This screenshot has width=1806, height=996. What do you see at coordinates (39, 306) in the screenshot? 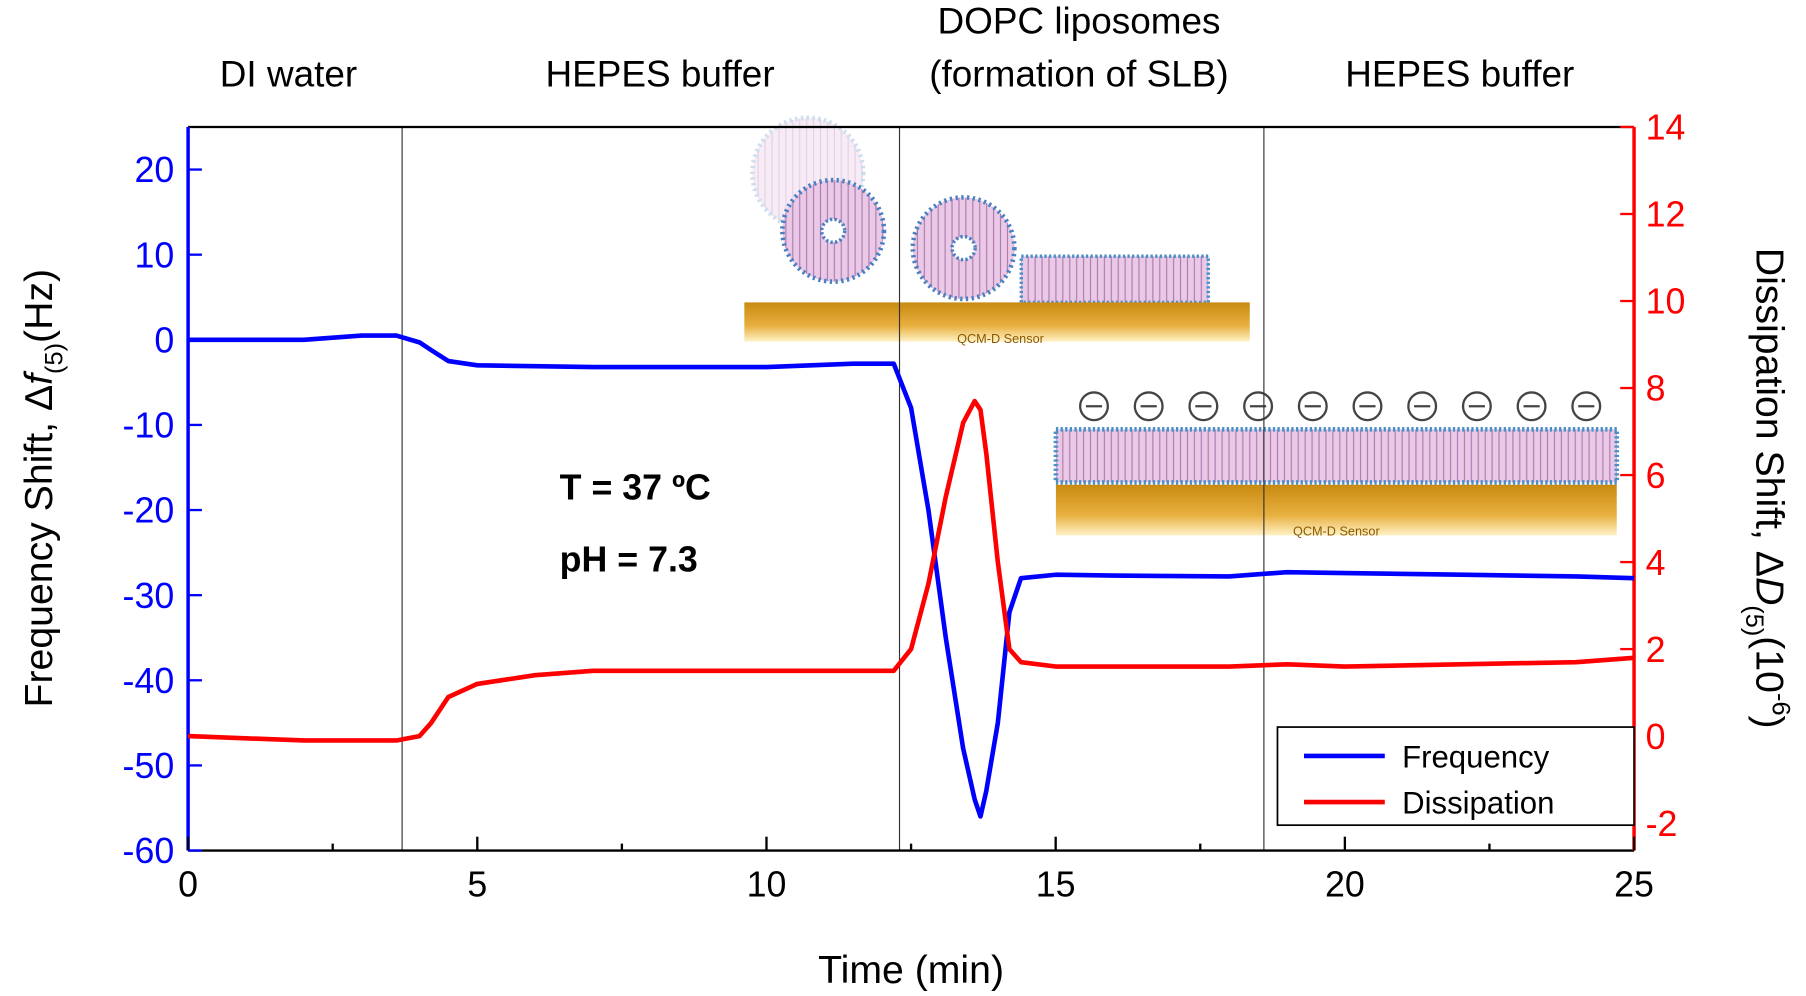
I see `label-part: (Hz)` at bounding box center [39, 306].